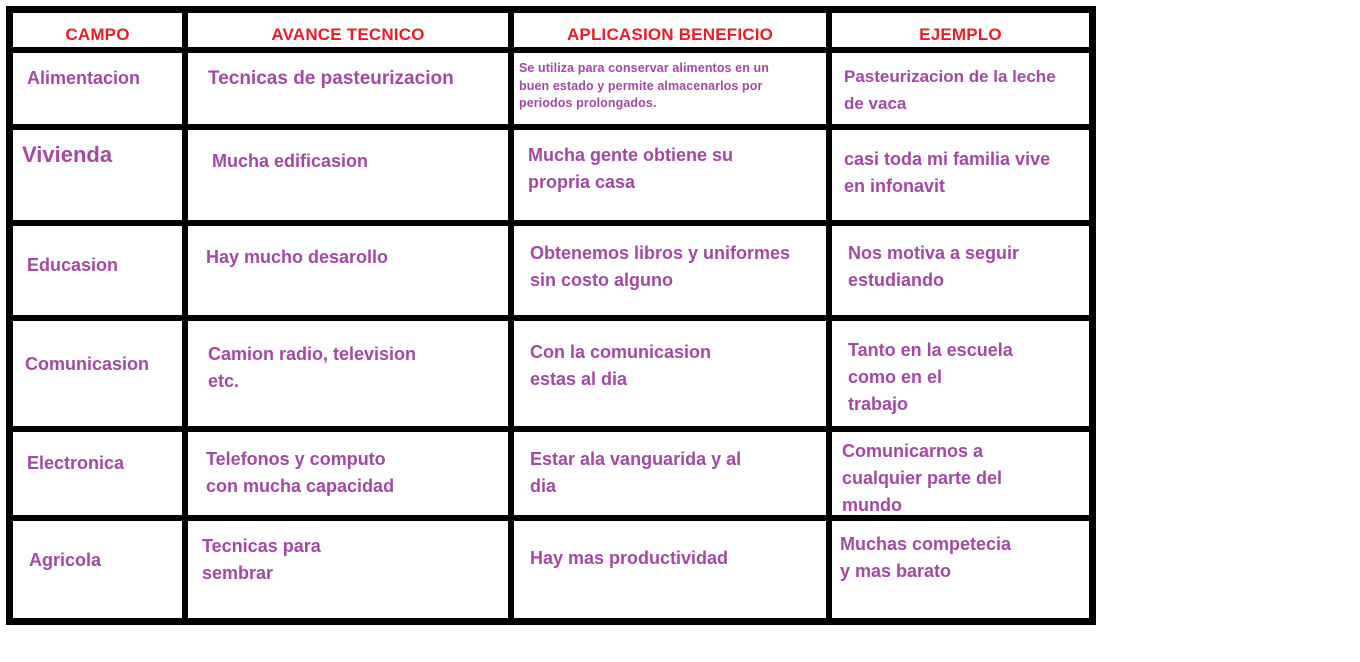  Describe the element at coordinates (670, 473) in the screenshot. I see `cell-electronica-aplicacion: Estar ala vanguarida y al dia` at that location.